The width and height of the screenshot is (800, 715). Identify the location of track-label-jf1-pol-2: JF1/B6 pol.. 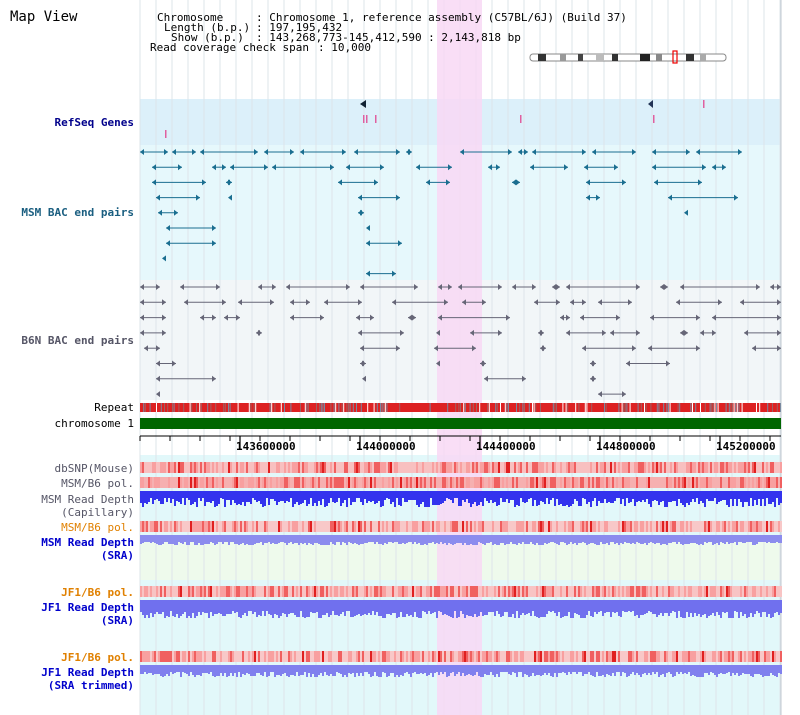
(97, 657).